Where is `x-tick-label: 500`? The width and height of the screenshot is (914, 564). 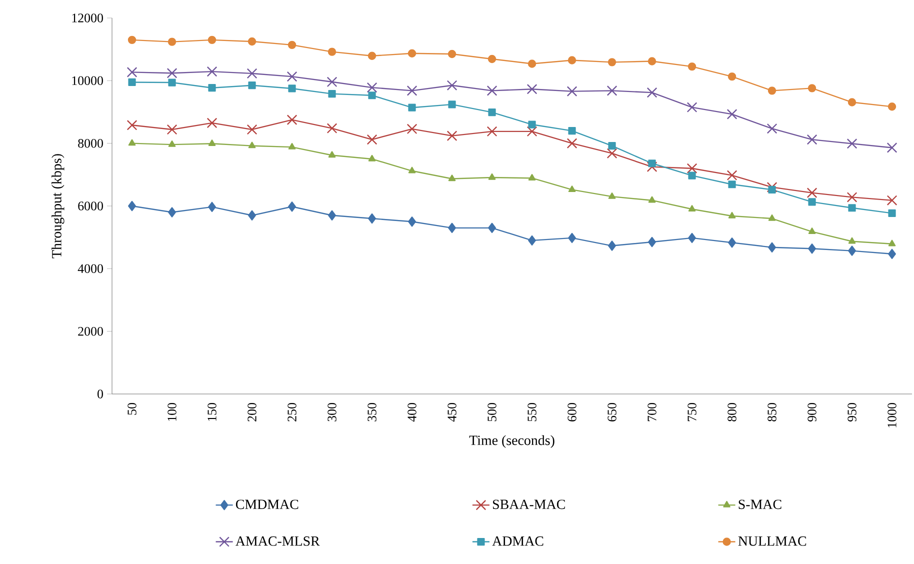 x-tick-label: 500 is located at coordinates (492, 412).